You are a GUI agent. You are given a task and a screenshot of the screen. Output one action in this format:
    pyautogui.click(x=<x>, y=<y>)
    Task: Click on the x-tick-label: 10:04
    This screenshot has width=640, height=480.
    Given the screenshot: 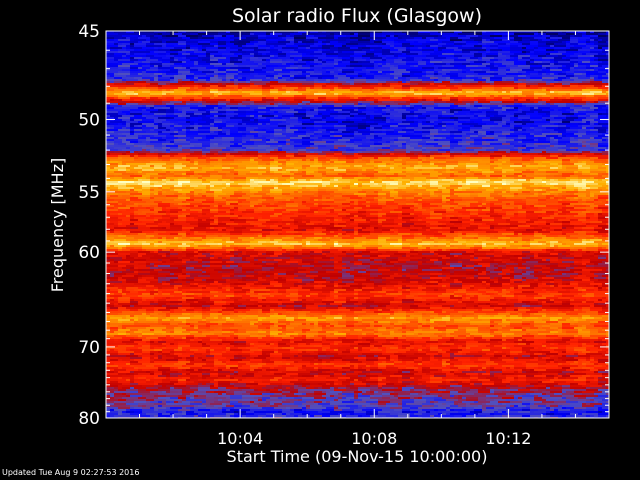 What is the action you would take?
    pyautogui.click(x=240, y=438)
    